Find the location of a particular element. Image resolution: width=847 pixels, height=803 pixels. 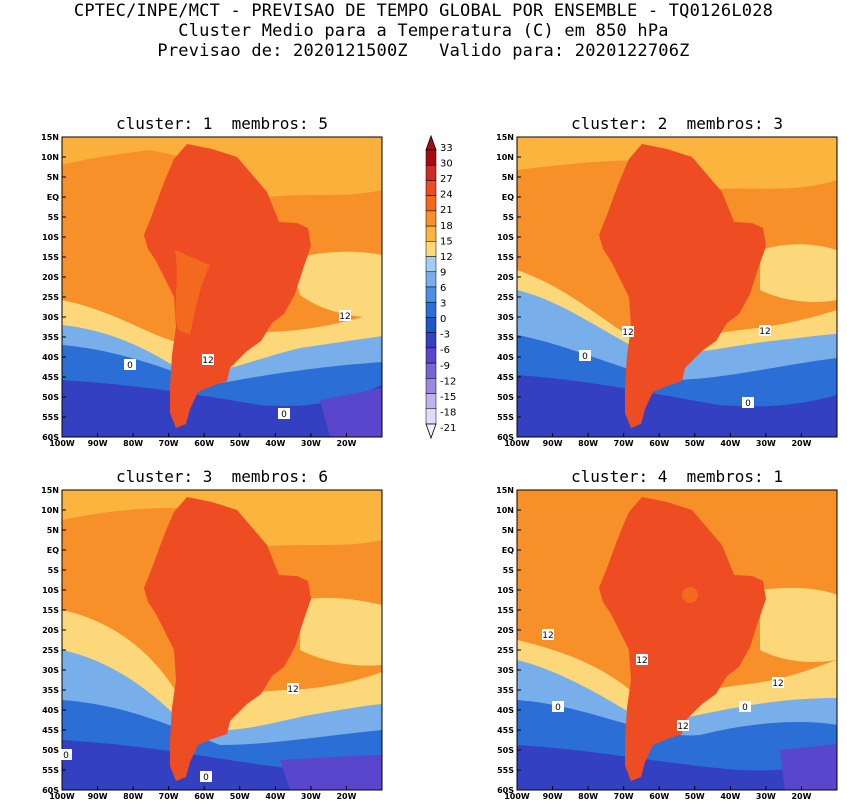

panel-1-title: cluster: 1 membros: 5 is located at coordinates (222, 123).